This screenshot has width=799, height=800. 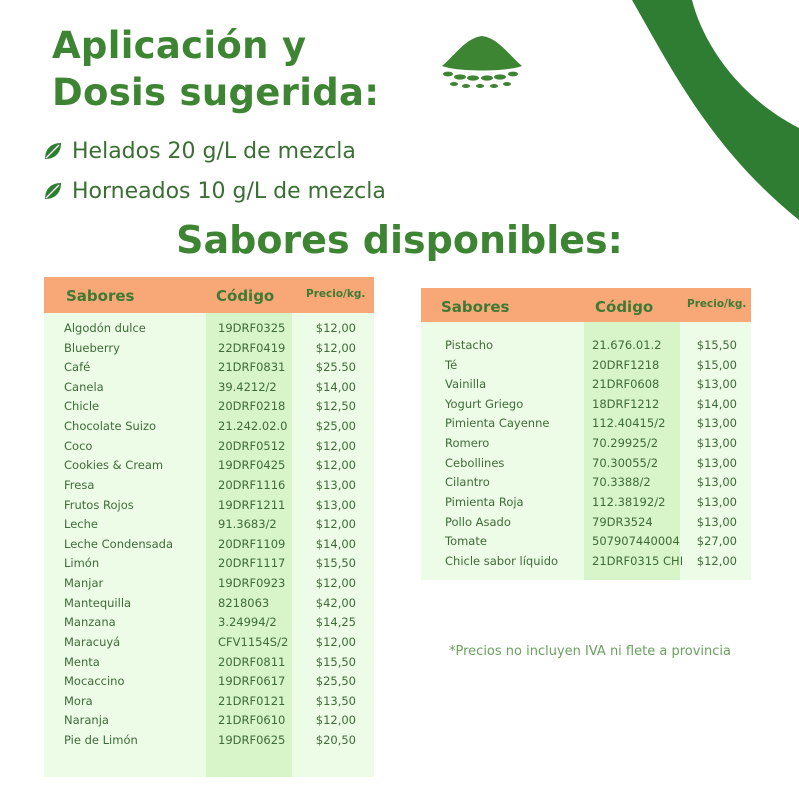 What do you see at coordinates (629, 501) in the screenshot?
I see `code-cell: 112.38192/2` at bounding box center [629, 501].